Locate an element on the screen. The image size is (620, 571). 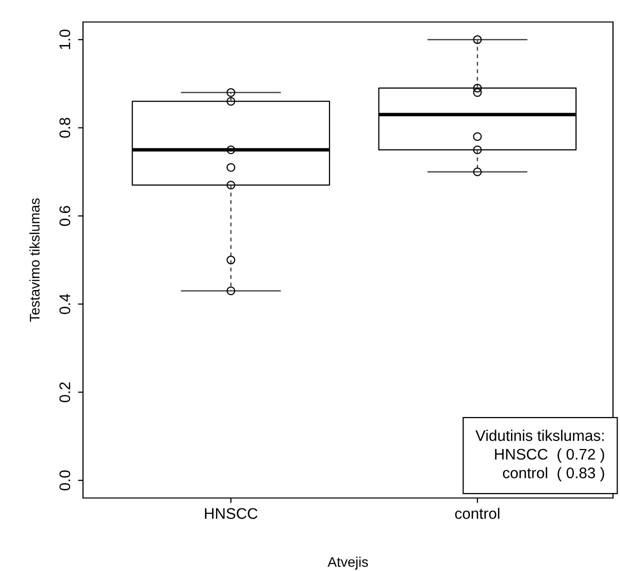
y-tick-label: 0.2 is located at coordinates (64, 392).